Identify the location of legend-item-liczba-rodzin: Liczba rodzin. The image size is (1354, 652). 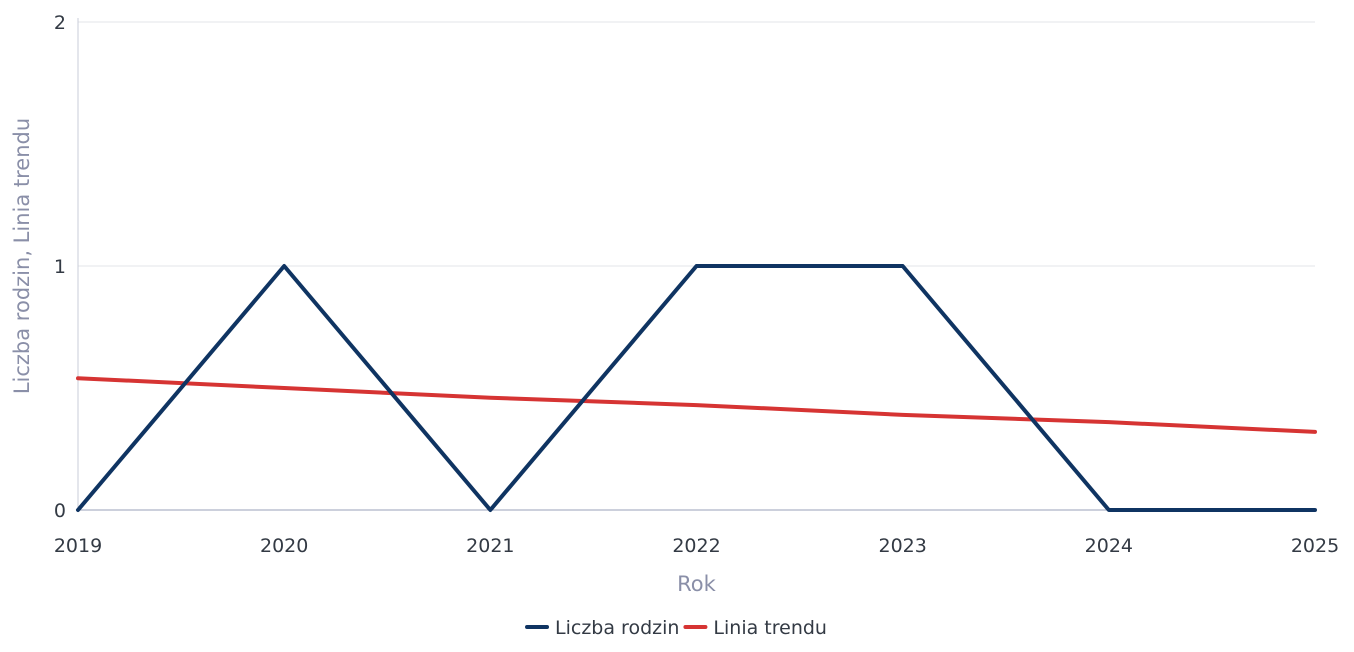
(602, 628).